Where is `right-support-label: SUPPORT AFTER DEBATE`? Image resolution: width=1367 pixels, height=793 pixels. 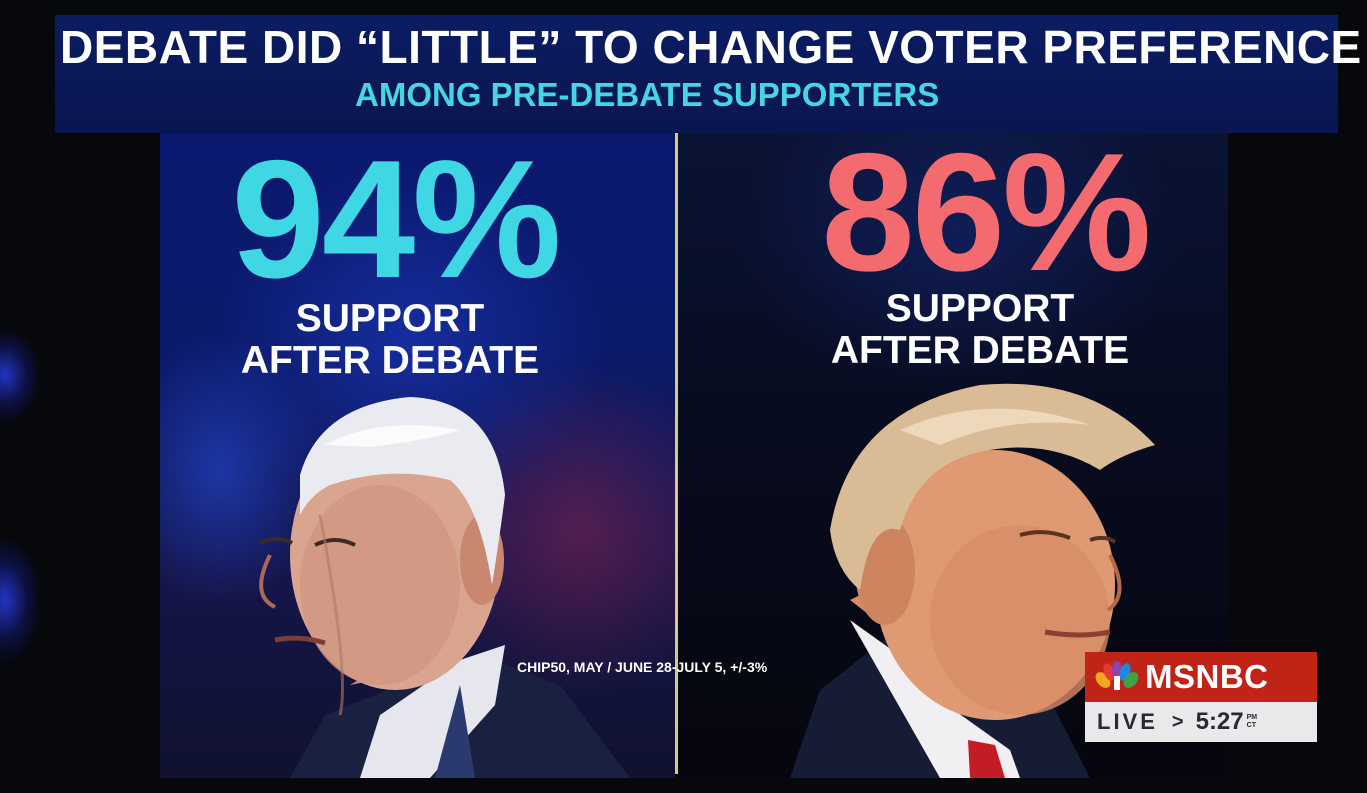
right-support-label: SUPPORT AFTER DEBATE is located at coordinates (980, 330).